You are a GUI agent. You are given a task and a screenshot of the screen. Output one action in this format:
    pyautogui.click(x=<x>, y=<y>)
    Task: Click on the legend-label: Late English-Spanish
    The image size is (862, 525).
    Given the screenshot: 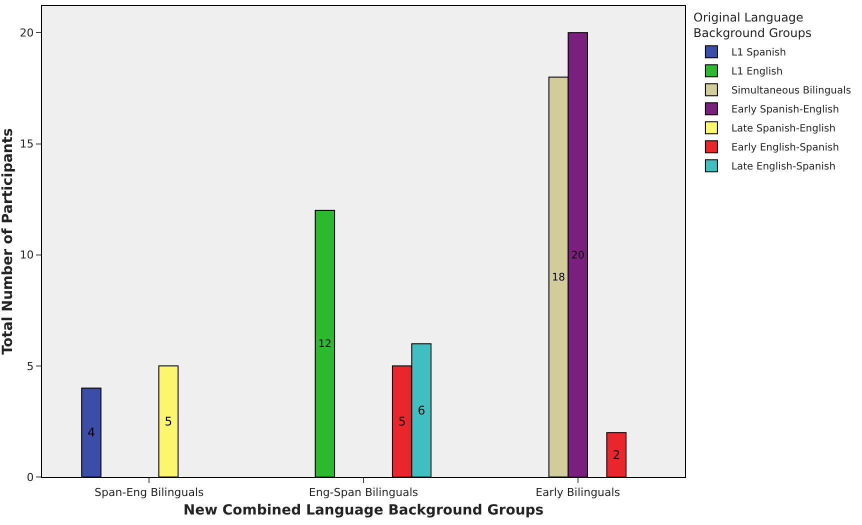 What is the action you would take?
    pyautogui.click(x=783, y=167)
    